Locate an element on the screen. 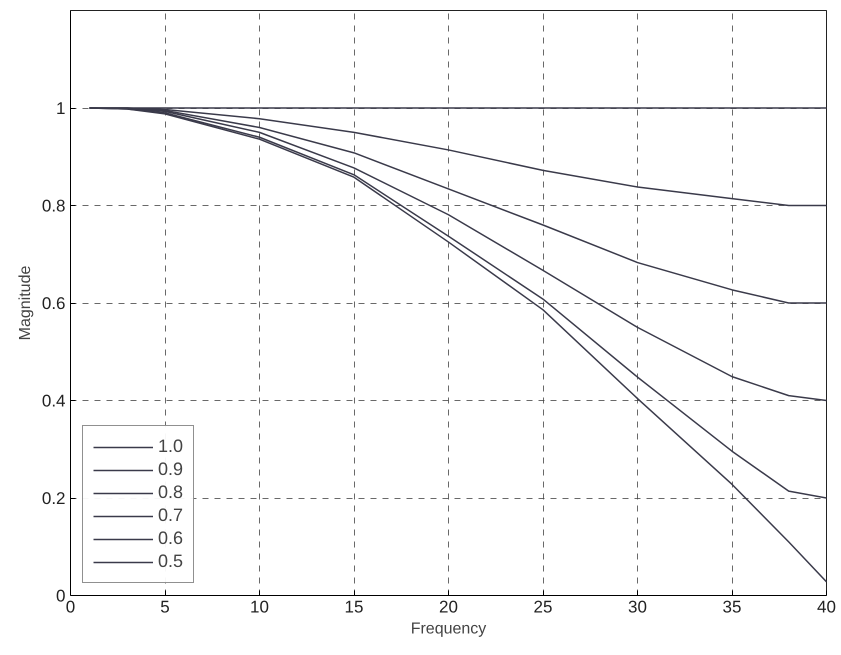 This screenshot has width=841, height=655. x-tick-label: 25 is located at coordinates (543, 607).